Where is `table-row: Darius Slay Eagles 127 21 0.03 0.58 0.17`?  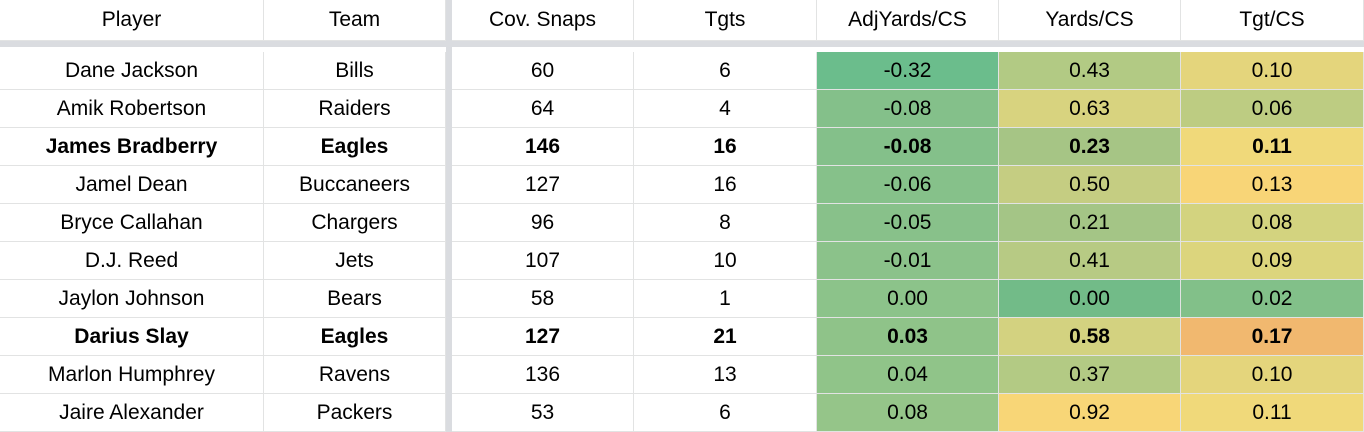
table-row: Darius Slay Eagles 127 21 0.03 0.58 0.17 is located at coordinates (682, 337).